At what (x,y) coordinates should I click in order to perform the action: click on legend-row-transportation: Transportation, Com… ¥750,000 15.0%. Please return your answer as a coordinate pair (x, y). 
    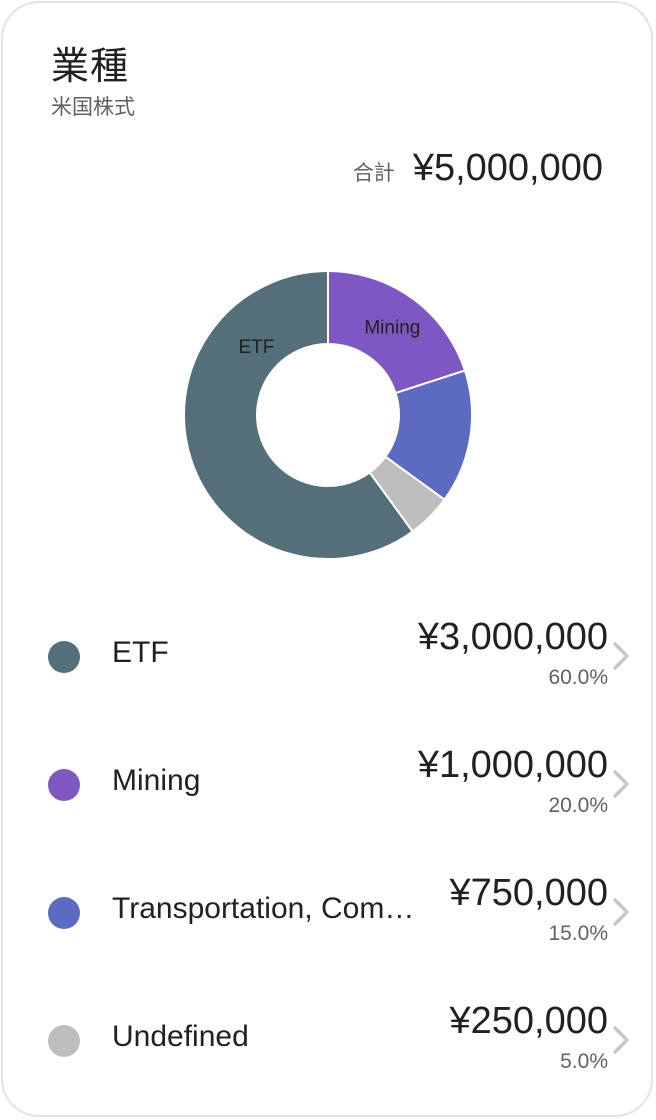
    Looking at the image, I should click on (328, 911).